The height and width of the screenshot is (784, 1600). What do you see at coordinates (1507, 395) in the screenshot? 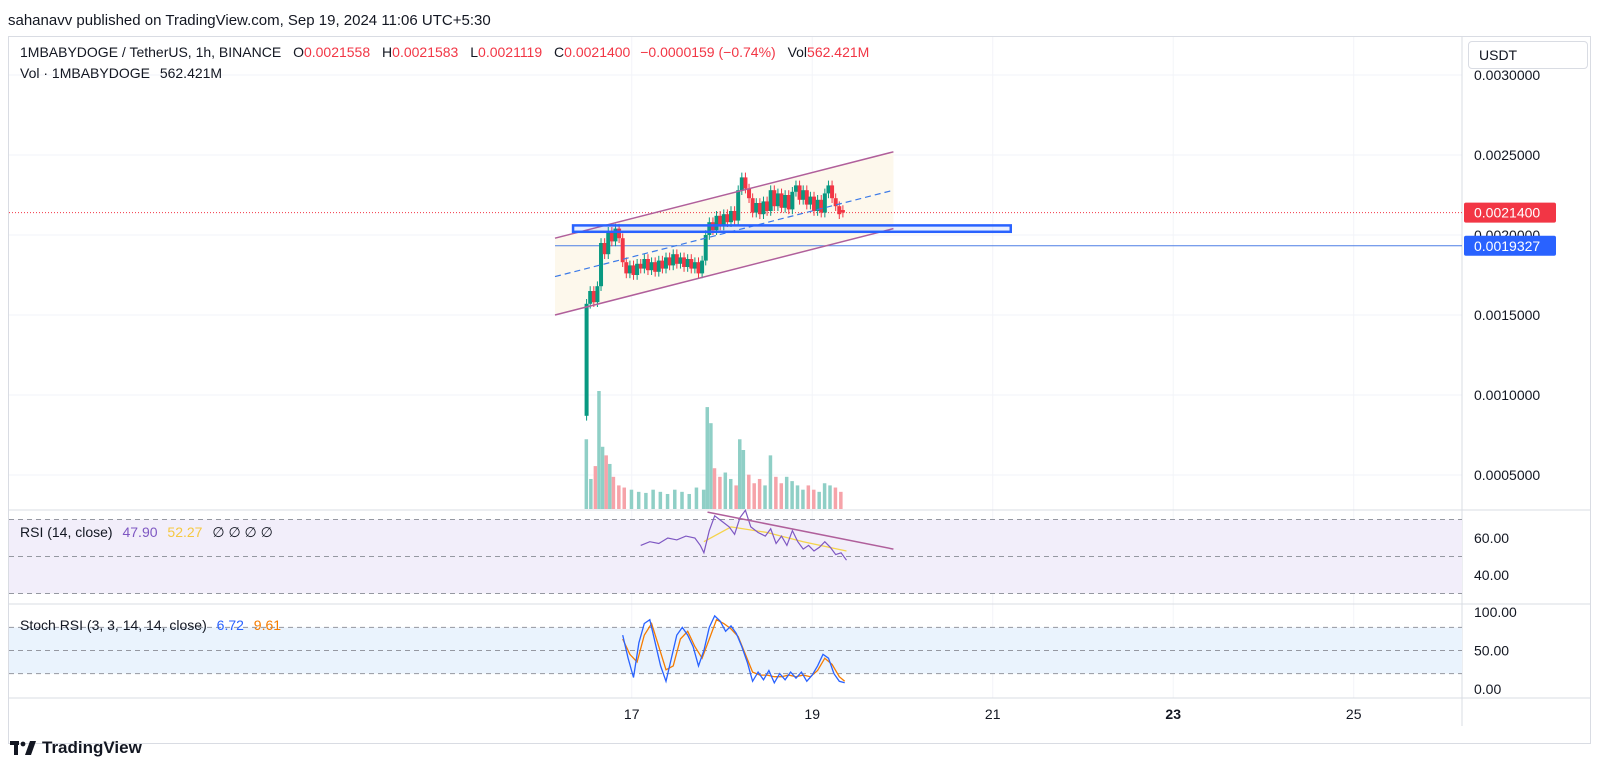
I see `price-tick-label: 0.0010000` at bounding box center [1507, 395].